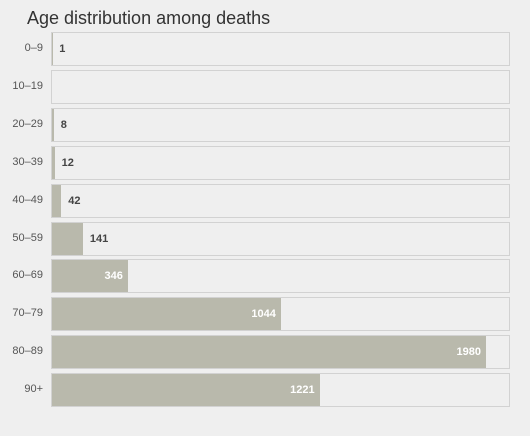 Image resolution: width=530 pixels, height=436 pixels. Describe the element at coordinates (280, 124) in the screenshot. I see `bar-track: 8` at that location.